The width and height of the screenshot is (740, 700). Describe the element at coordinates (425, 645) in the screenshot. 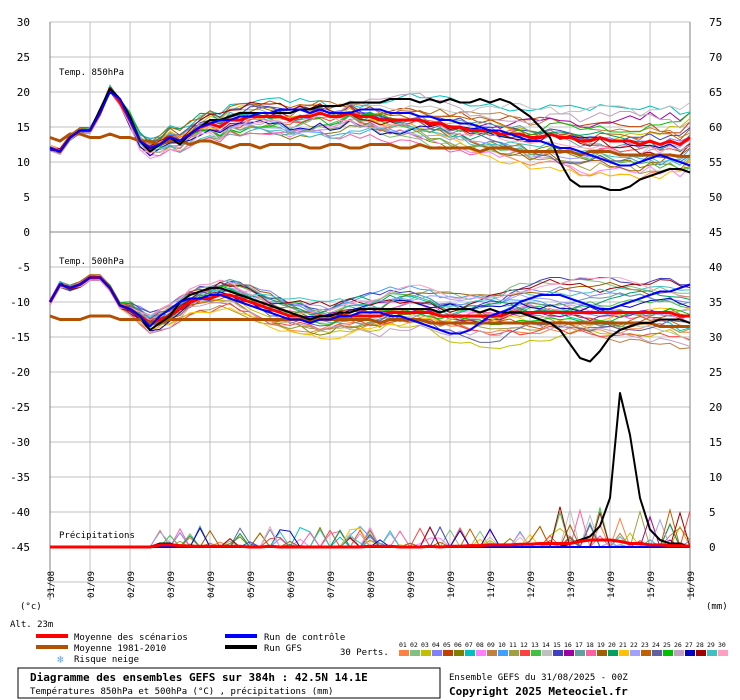

I see `pert-legend-label: 03` at that location.